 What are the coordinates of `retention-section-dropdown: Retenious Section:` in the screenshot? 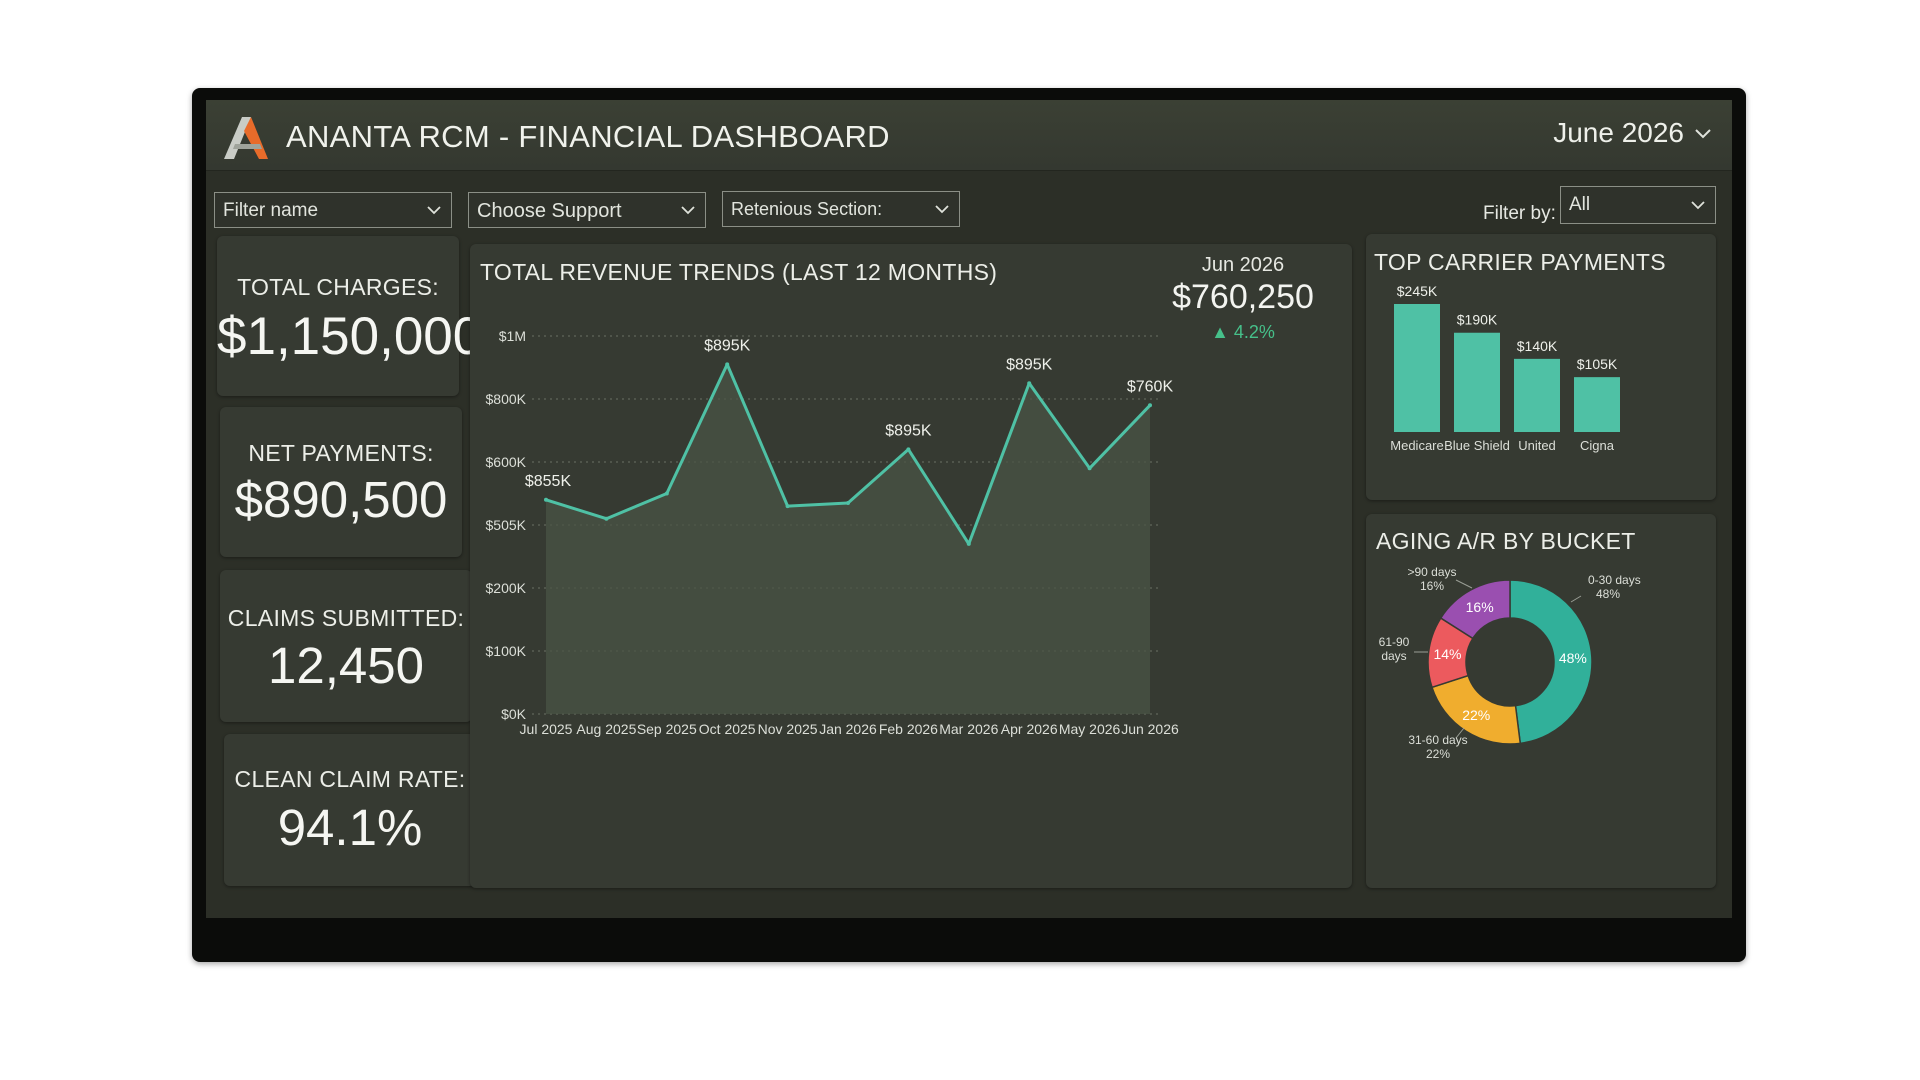 It's located at (841, 209).